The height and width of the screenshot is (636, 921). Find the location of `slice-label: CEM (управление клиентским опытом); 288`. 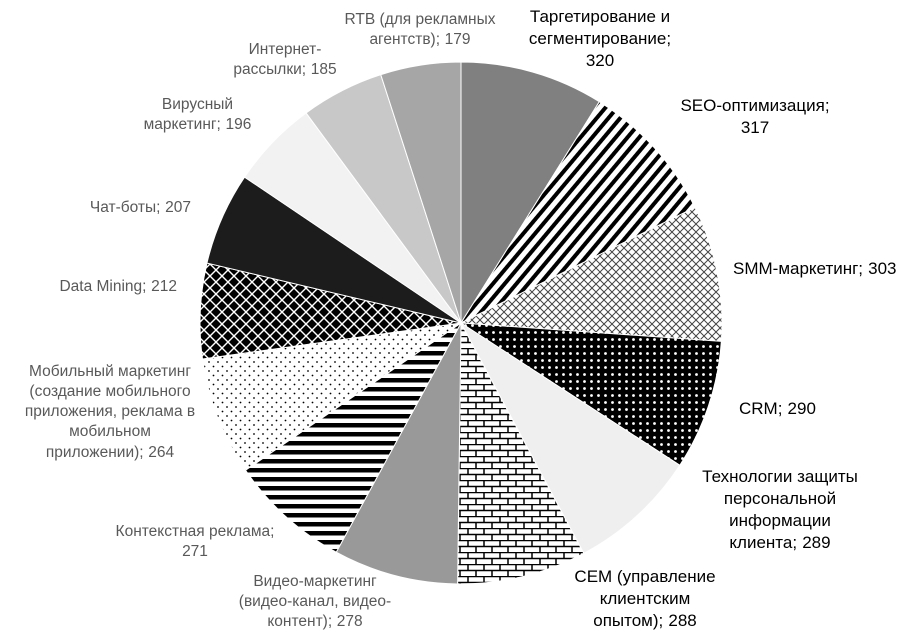

slice-label: CEM (управление клиентским опытом); 288 is located at coordinates (645, 599).